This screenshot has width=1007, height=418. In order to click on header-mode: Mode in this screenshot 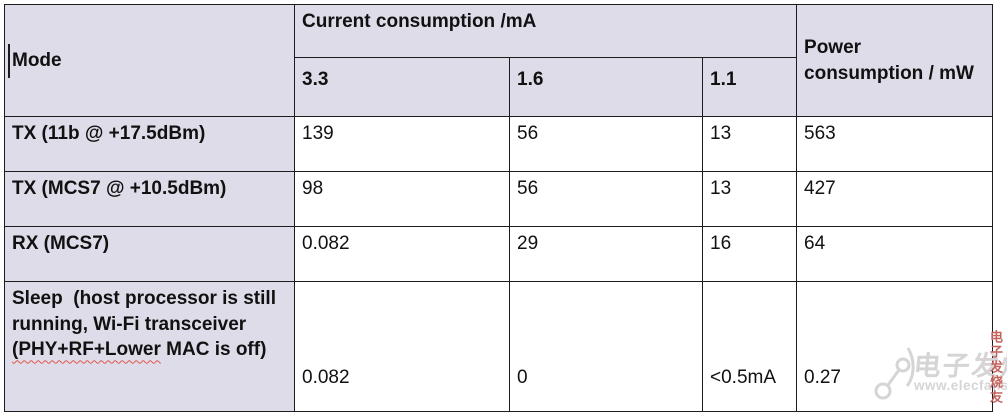, I will do `click(149, 60)`.